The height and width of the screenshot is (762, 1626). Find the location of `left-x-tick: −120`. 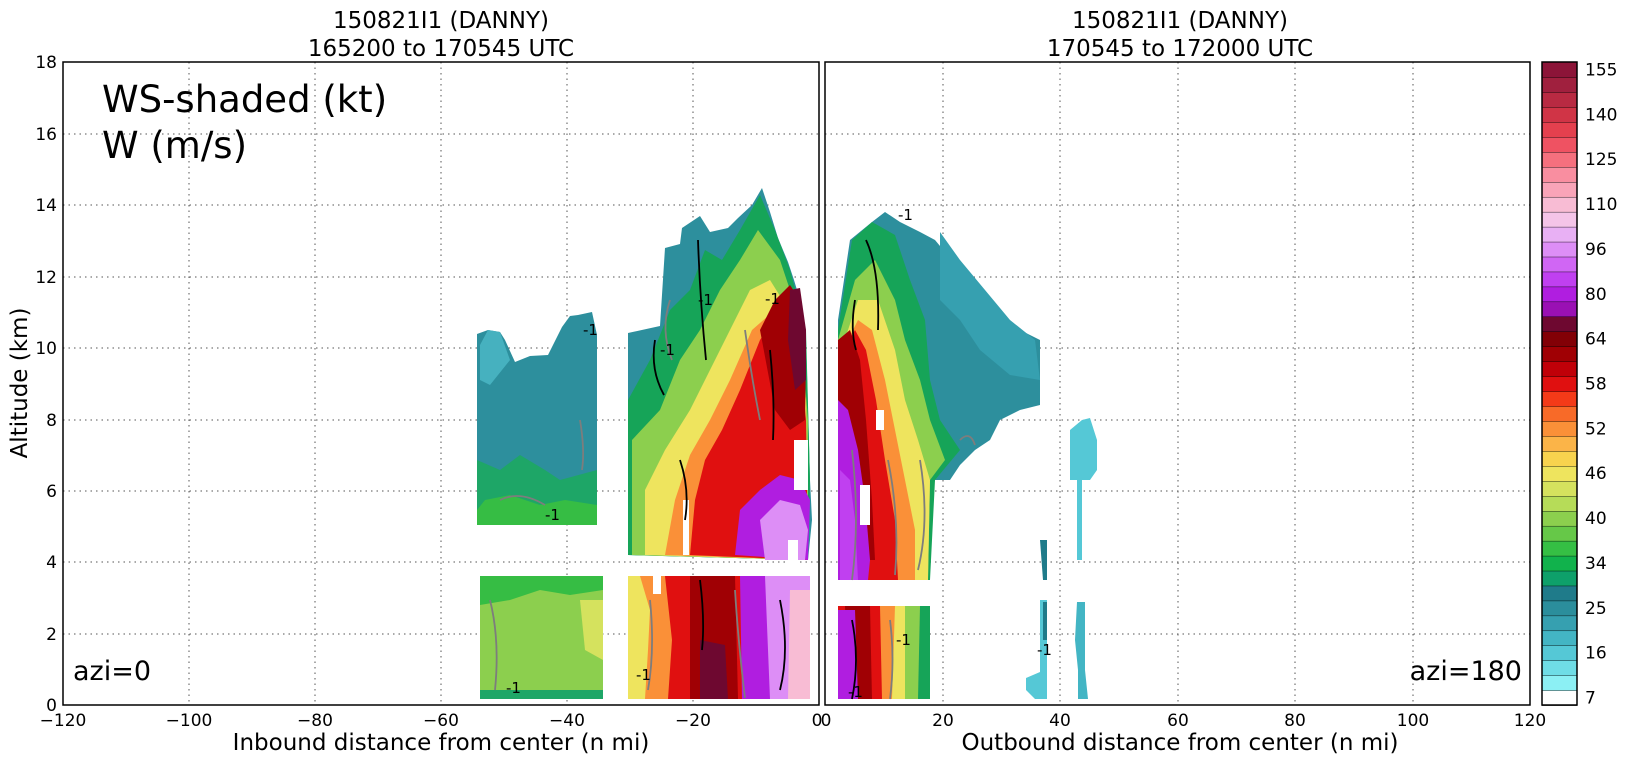

left-x-tick: −120 is located at coordinates (63, 721).